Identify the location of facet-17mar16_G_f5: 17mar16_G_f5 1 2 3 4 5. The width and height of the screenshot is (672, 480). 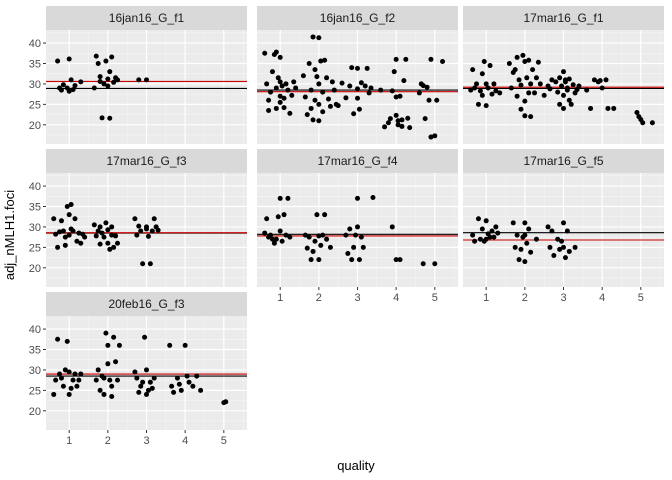
(563, 226).